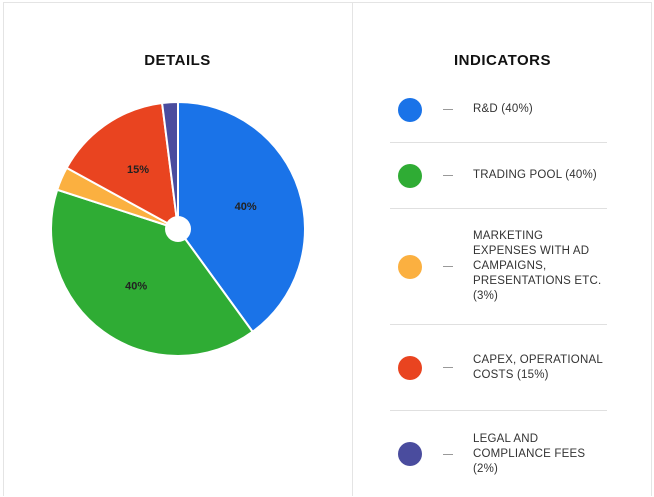 The width and height of the screenshot is (654, 497). Describe the element at coordinates (246, 207) in the screenshot. I see `pie-slice-label-0: 40%` at that location.